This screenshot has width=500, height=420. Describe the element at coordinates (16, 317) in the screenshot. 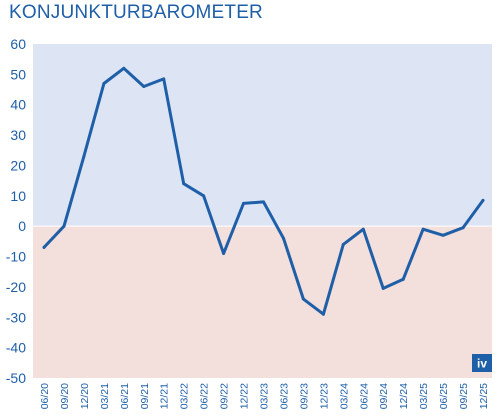

I see `y-tick-label: -30` at that location.